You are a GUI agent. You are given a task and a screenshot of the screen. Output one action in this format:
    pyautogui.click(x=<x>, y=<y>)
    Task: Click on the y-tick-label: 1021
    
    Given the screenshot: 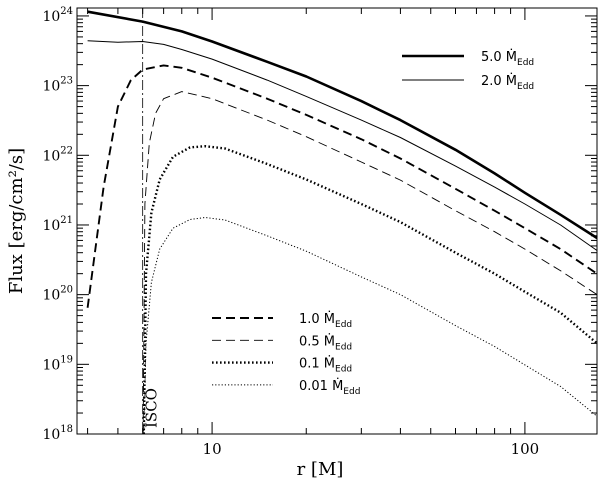 What is the action you would take?
    pyautogui.click(x=57, y=224)
    